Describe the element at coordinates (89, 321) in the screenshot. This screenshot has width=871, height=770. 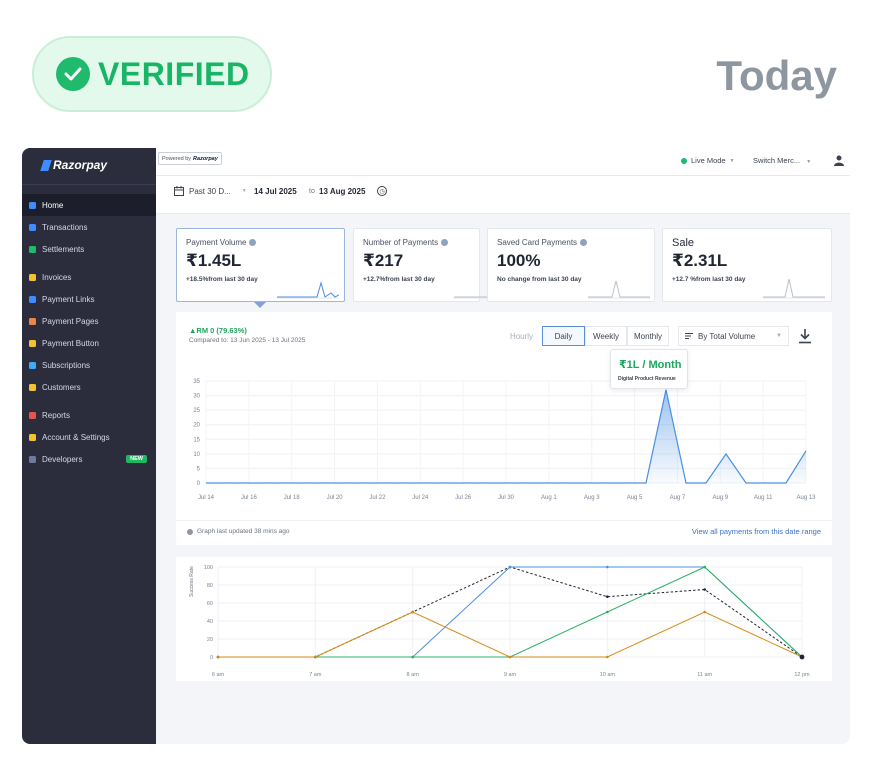
I see `sidebar-item-payment-pages: Payment Pages` at that location.